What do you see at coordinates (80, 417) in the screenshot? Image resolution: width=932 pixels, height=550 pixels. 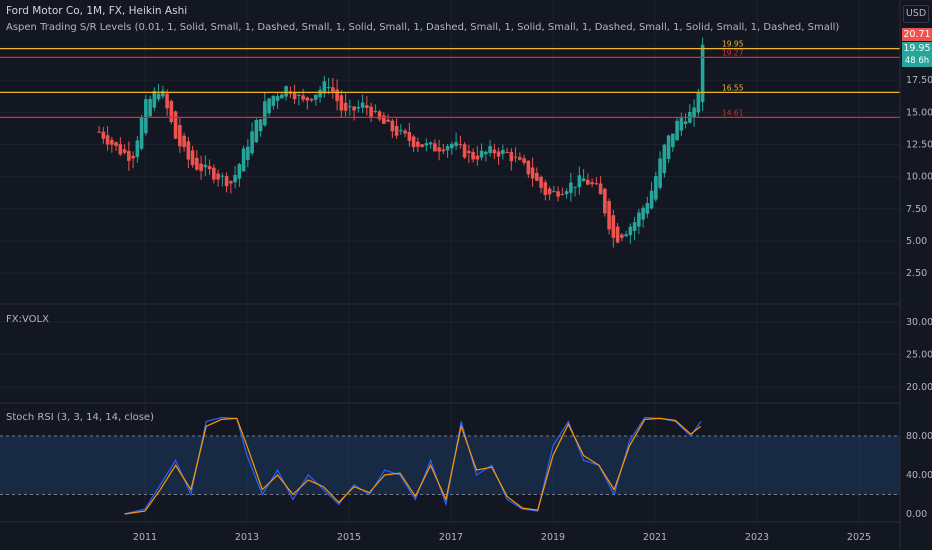 I see `stoch-legend: Stoch RSI (3, 3, 14, 14, close)` at bounding box center [80, 417].